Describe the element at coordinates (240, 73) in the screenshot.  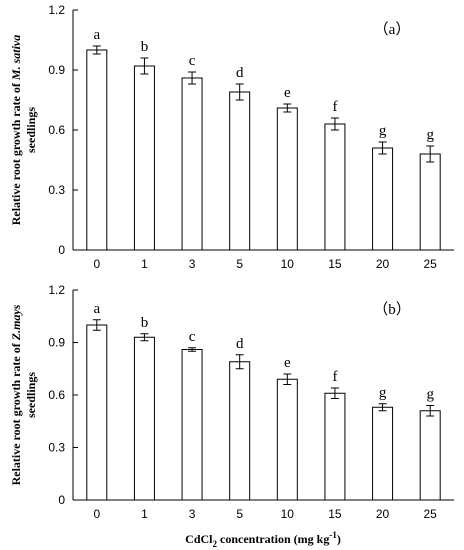
I see `panel-a-significance-letter: d` at that location.